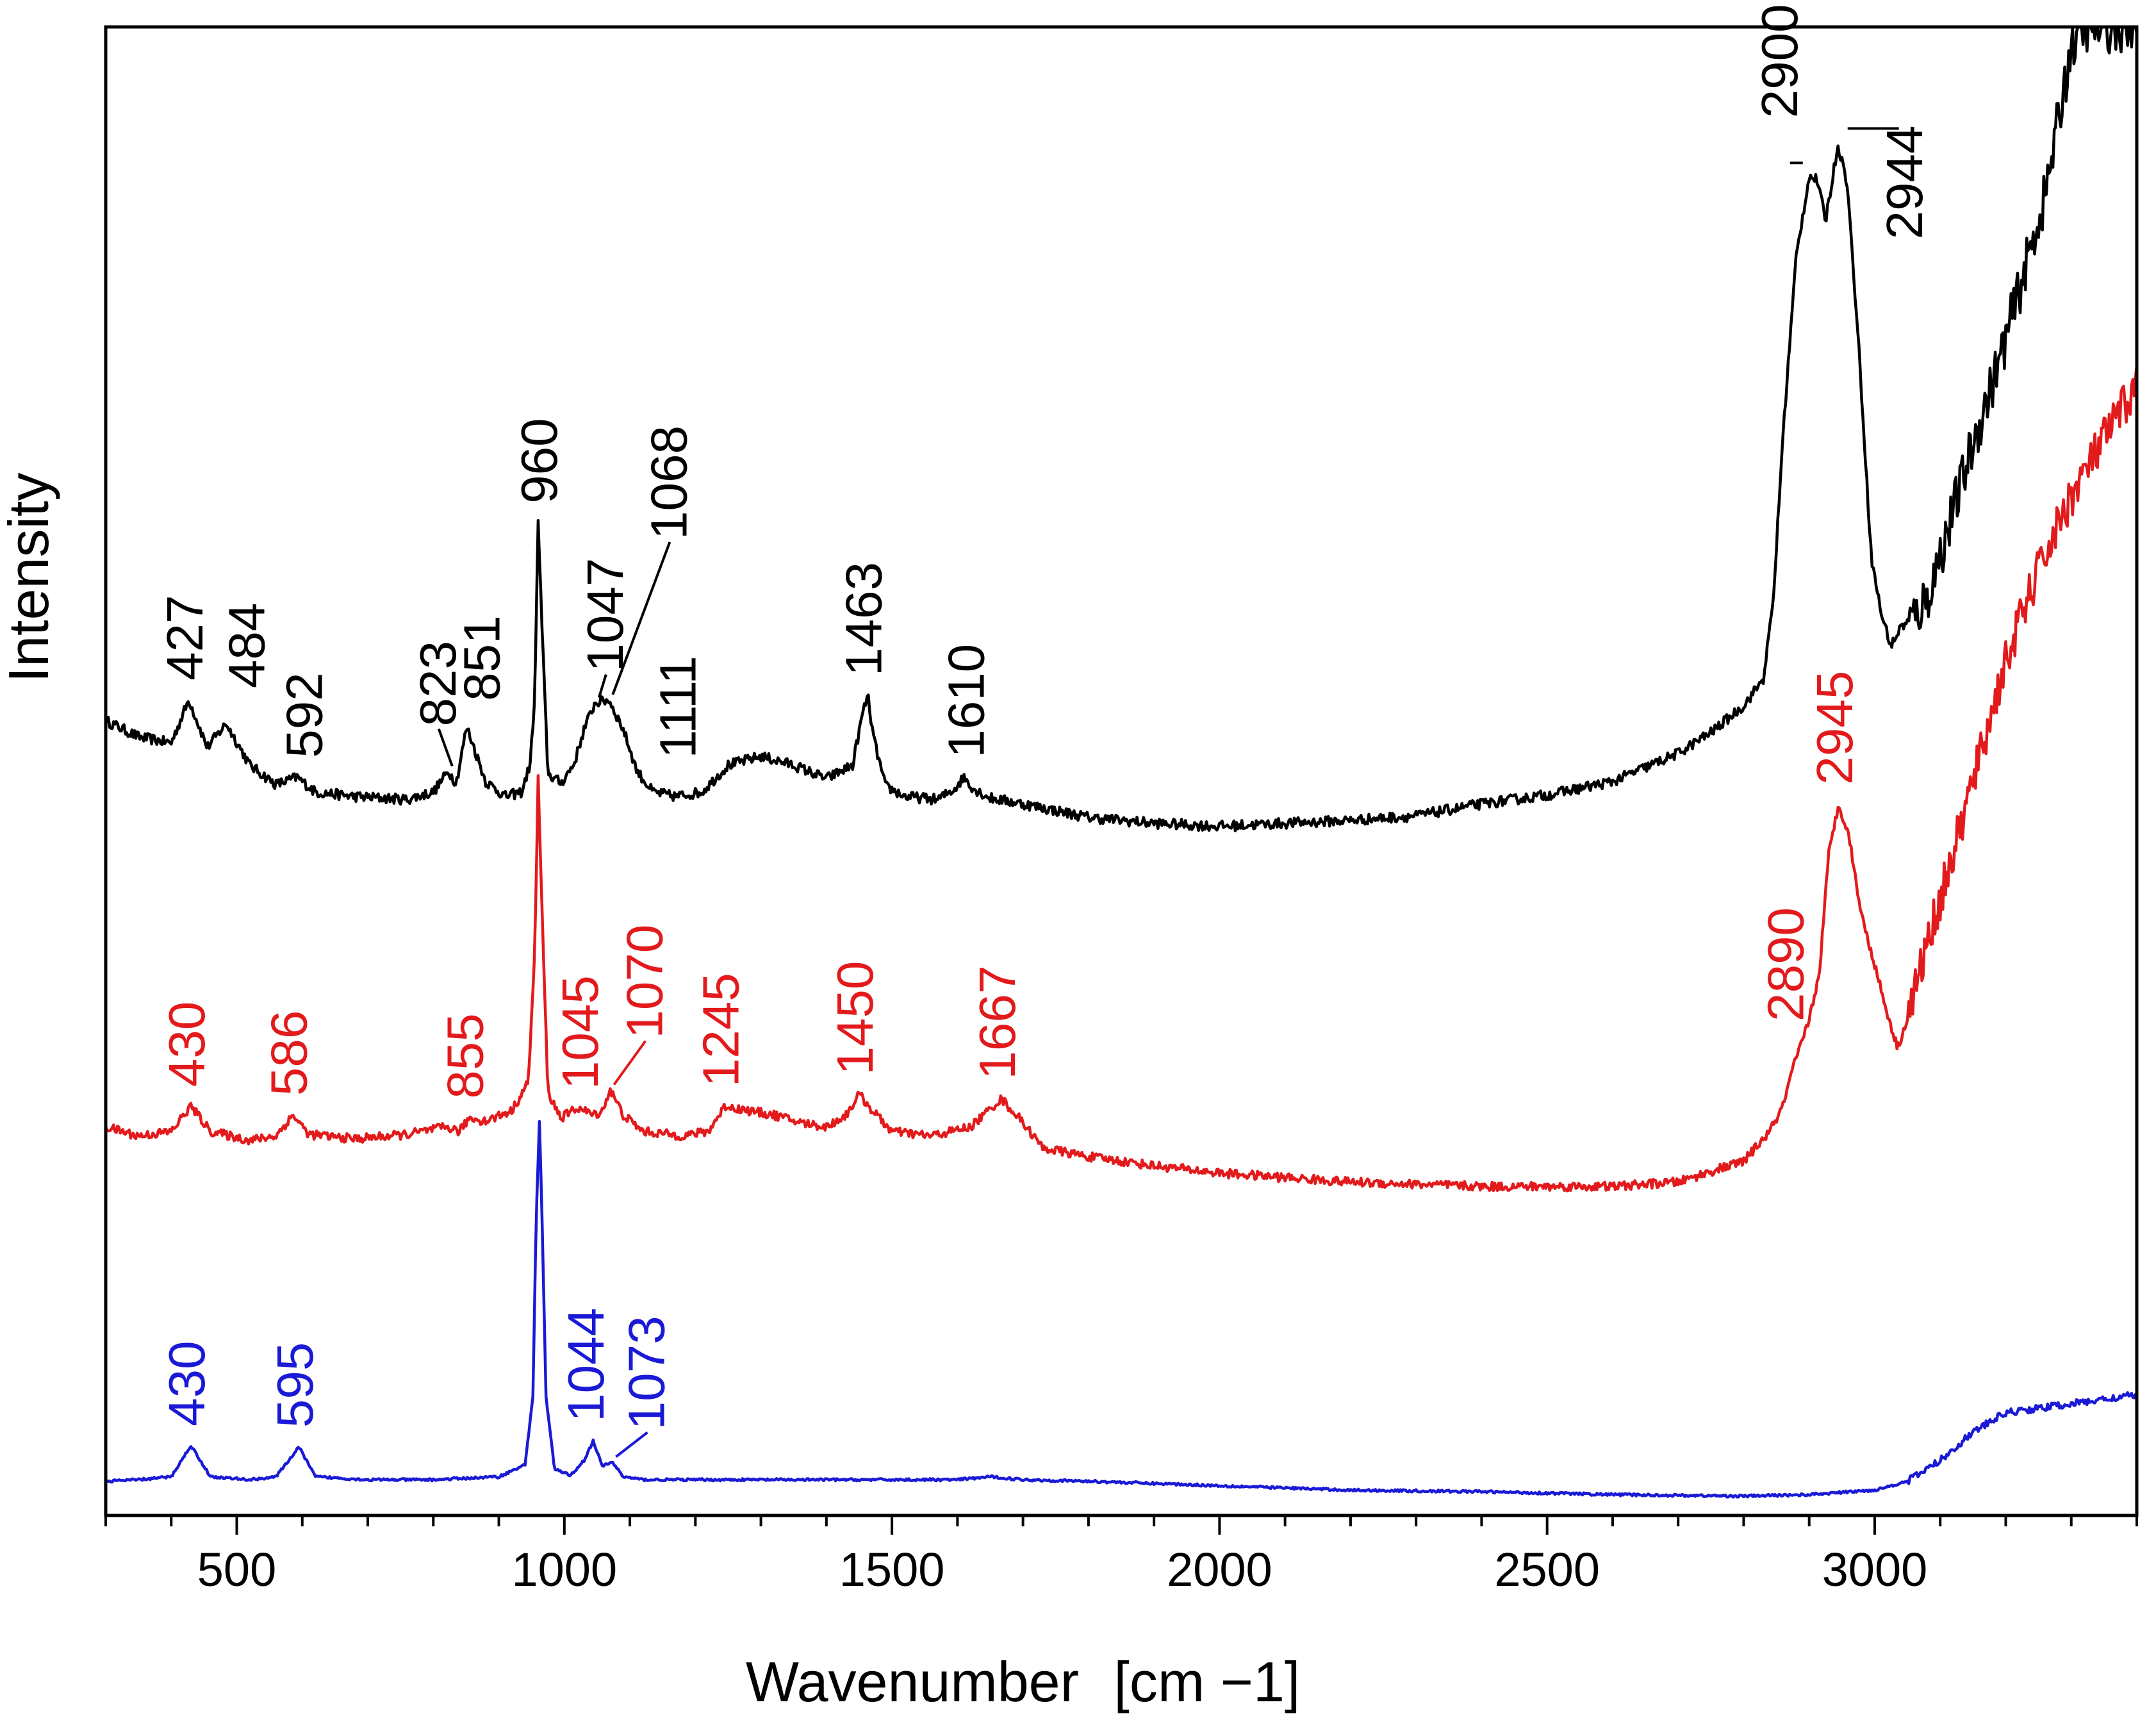  I want to click on x-axis-title: Wavenumber [cm −1], so click(1023, 1681).